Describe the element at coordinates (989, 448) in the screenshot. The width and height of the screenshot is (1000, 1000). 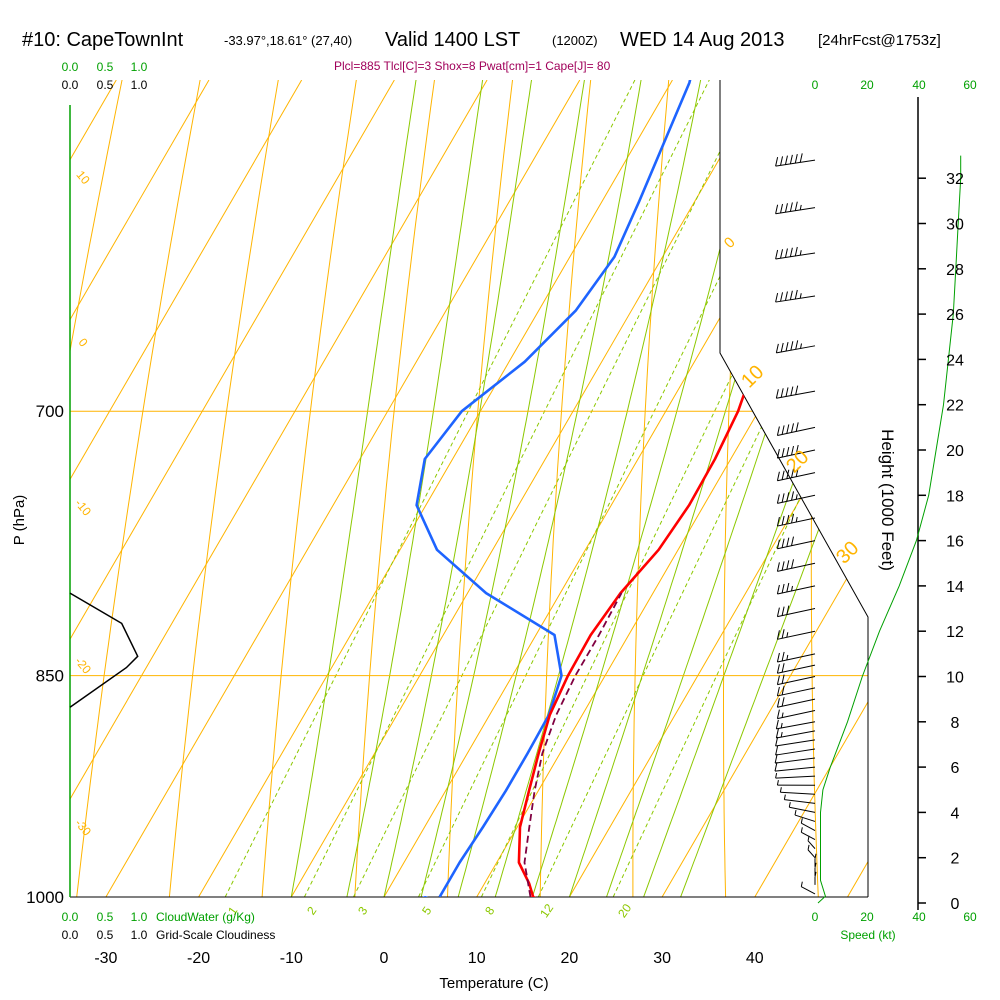
I see `dry-adiabat-line` at that location.